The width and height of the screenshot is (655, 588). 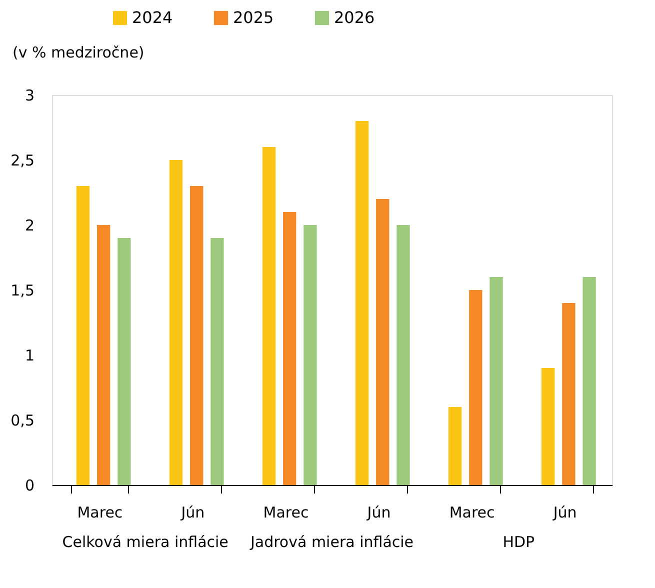 What do you see at coordinates (331, 542) in the screenshot?
I see `text: Jadrová miera inflácie` at bounding box center [331, 542].